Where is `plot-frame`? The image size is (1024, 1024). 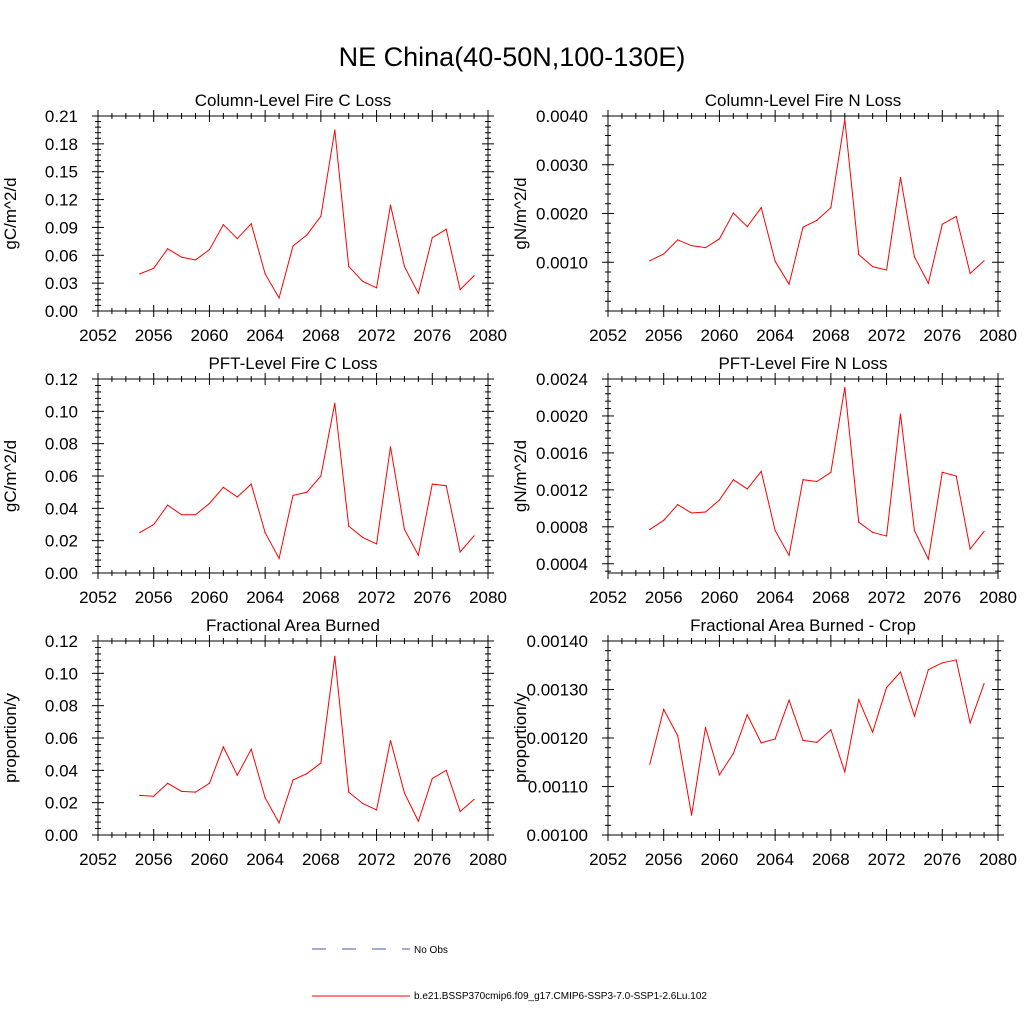 plot-frame is located at coordinates (803, 738).